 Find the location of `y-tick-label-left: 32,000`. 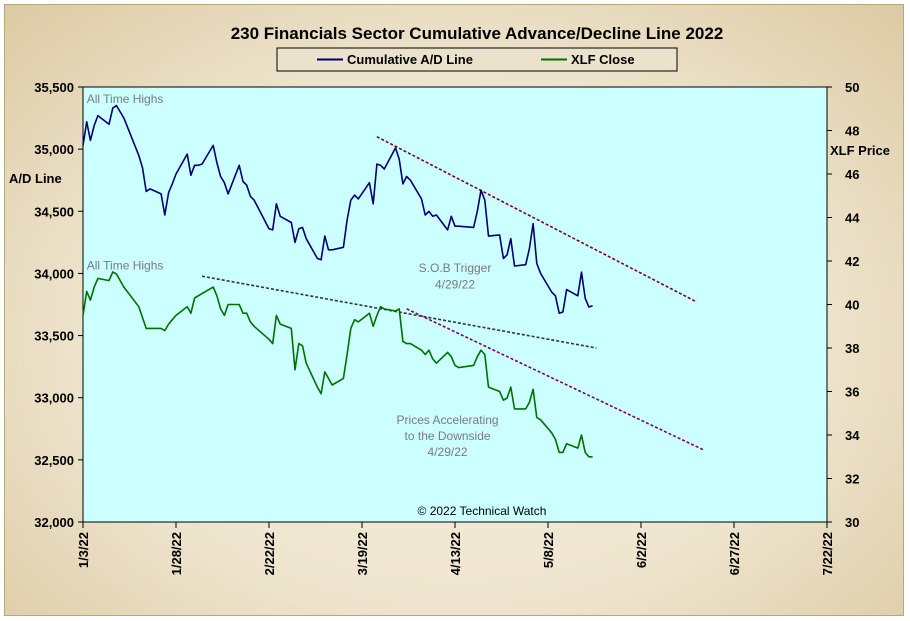

y-tick-label-left: 32,000 is located at coordinates (54, 522).